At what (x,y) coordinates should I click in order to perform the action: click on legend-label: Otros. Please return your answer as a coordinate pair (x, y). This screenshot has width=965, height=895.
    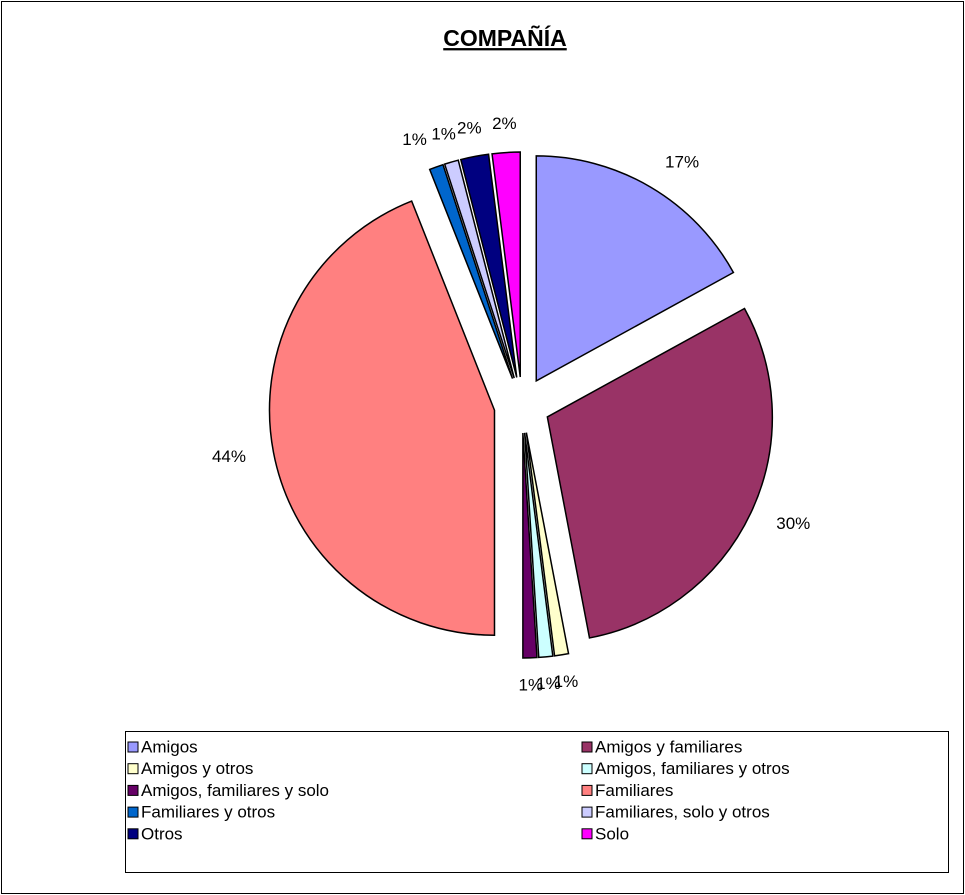
    Looking at the image, I should click on (162, 833).